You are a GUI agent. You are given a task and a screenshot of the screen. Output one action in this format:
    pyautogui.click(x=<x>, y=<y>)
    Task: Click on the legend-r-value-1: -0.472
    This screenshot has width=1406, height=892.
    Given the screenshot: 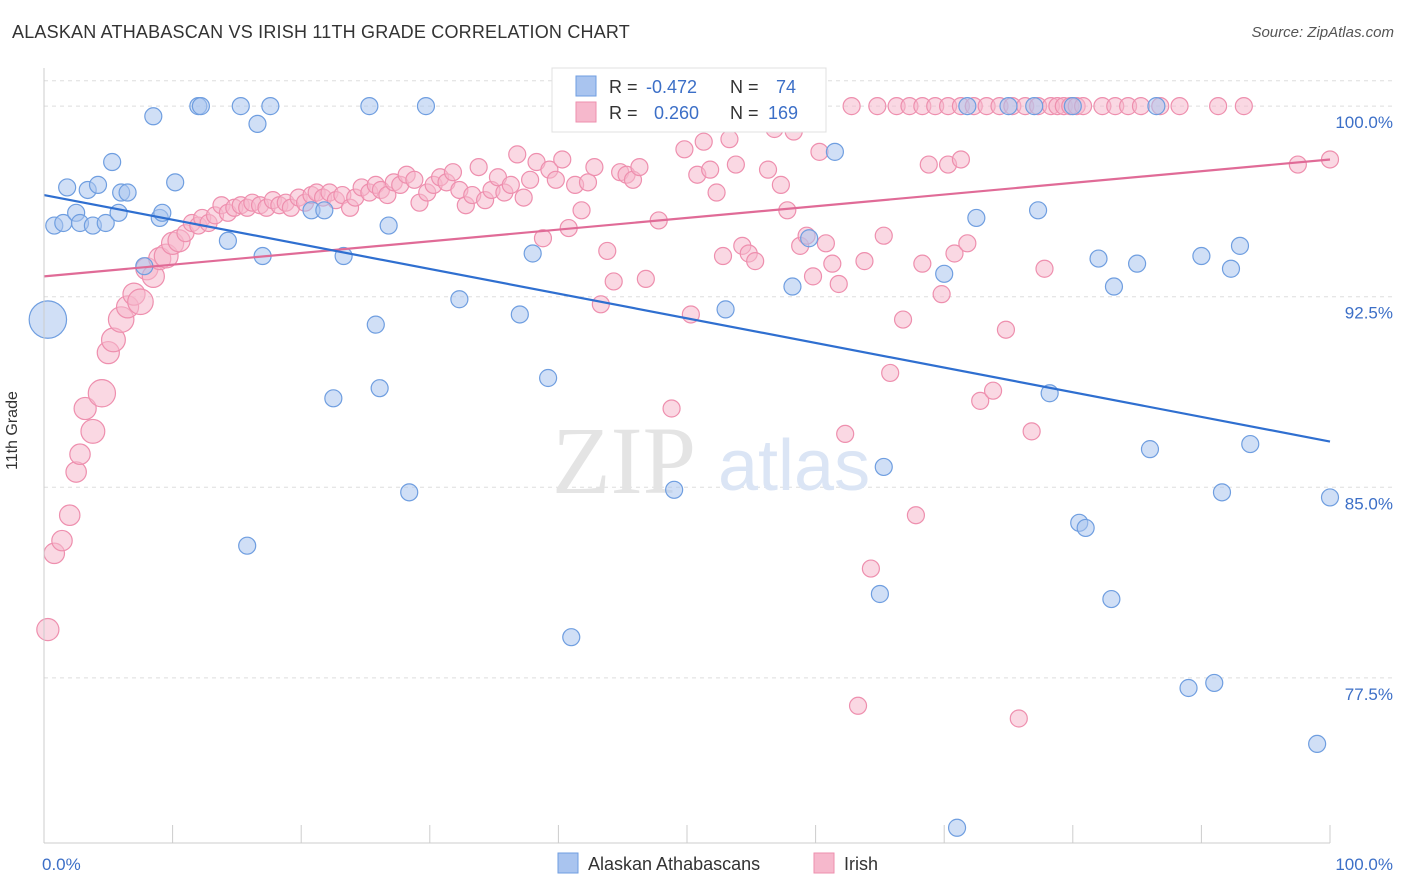 What is the action you would take?
    pyautogui.click(x=671, y=87)
    